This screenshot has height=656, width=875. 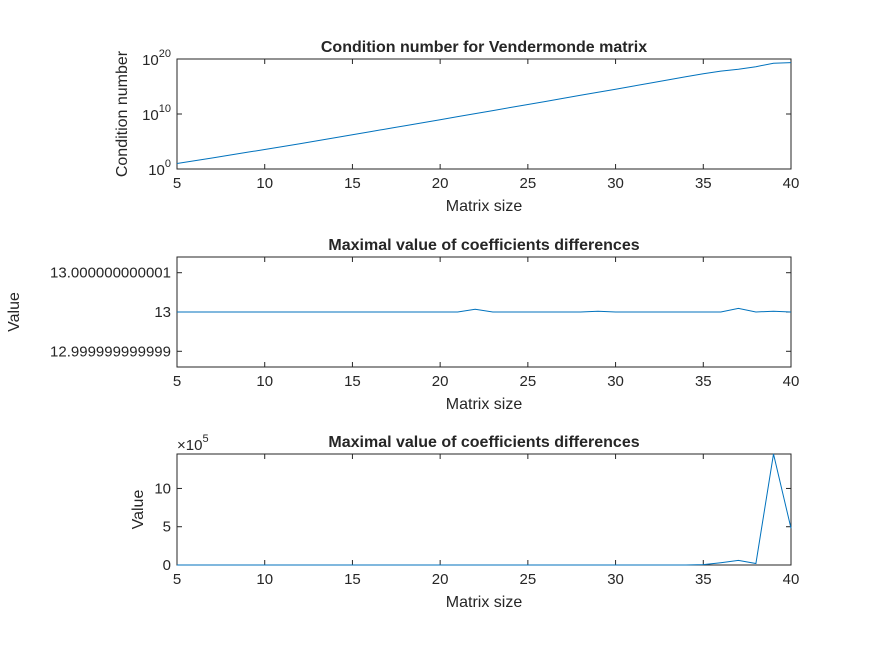 I want to click on y-tick-label: 0, so click(x=167, y=565).